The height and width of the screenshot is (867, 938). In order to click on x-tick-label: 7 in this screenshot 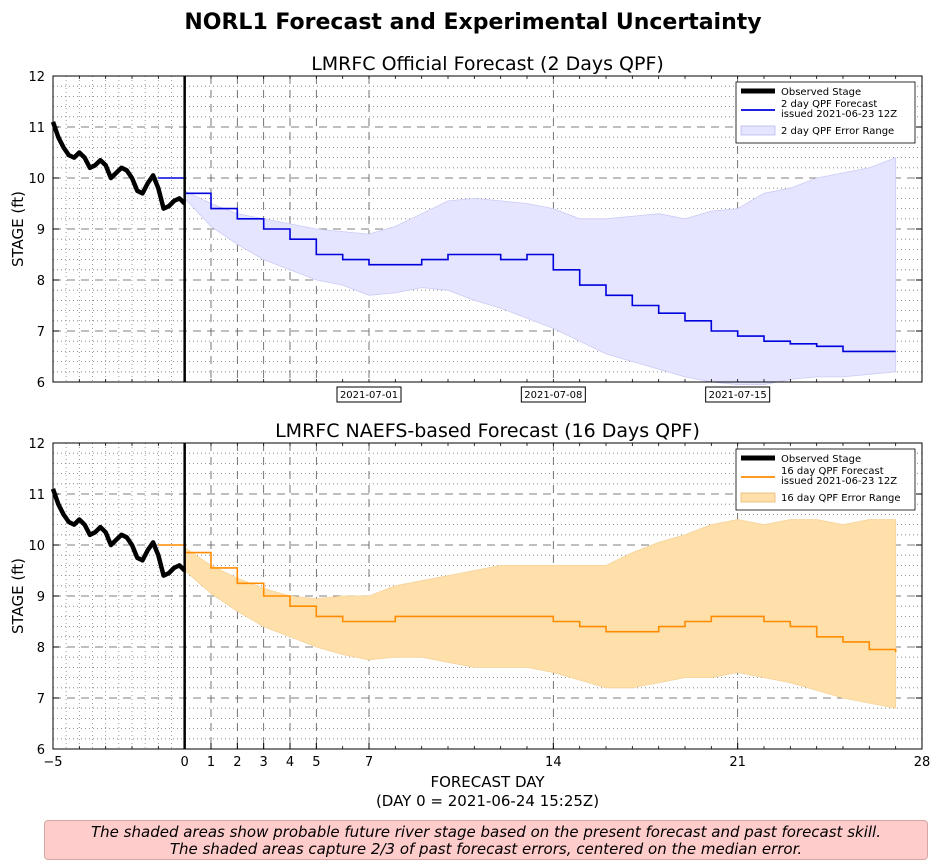, I will do `click(369, 762)`.